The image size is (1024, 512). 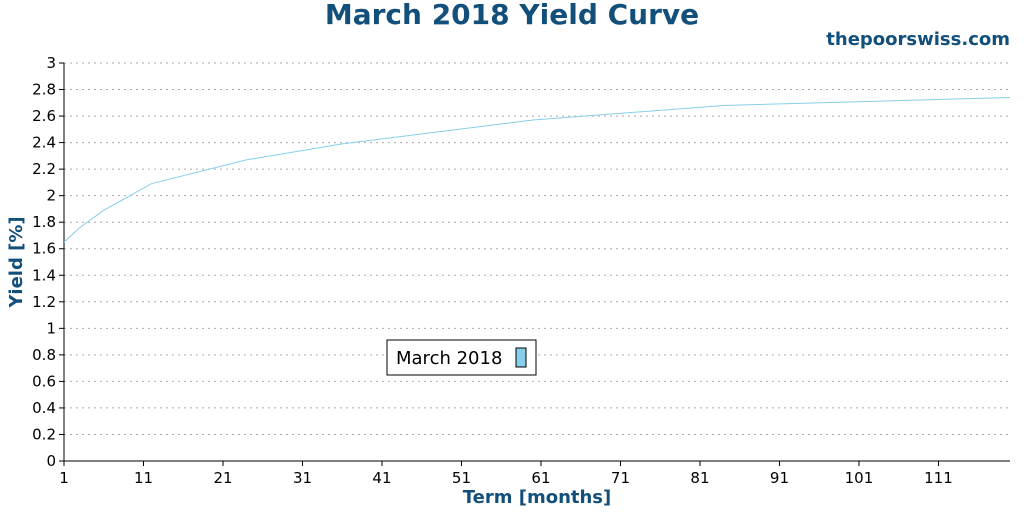 What do you see at coordinates (44, 408) in the screenshot?
I see `y-tick-label: 0.4` at bounding box center [44, 408].